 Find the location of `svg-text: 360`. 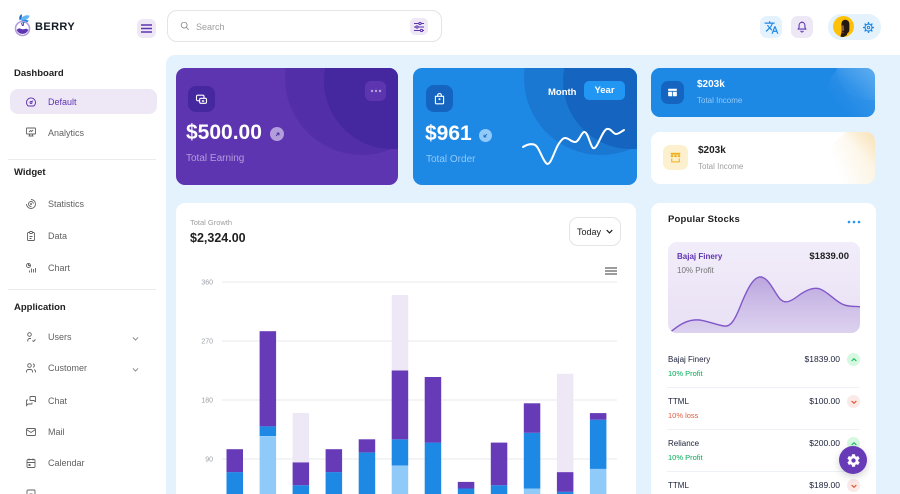

svg-text: 360 is located at coordinates (207, 283).